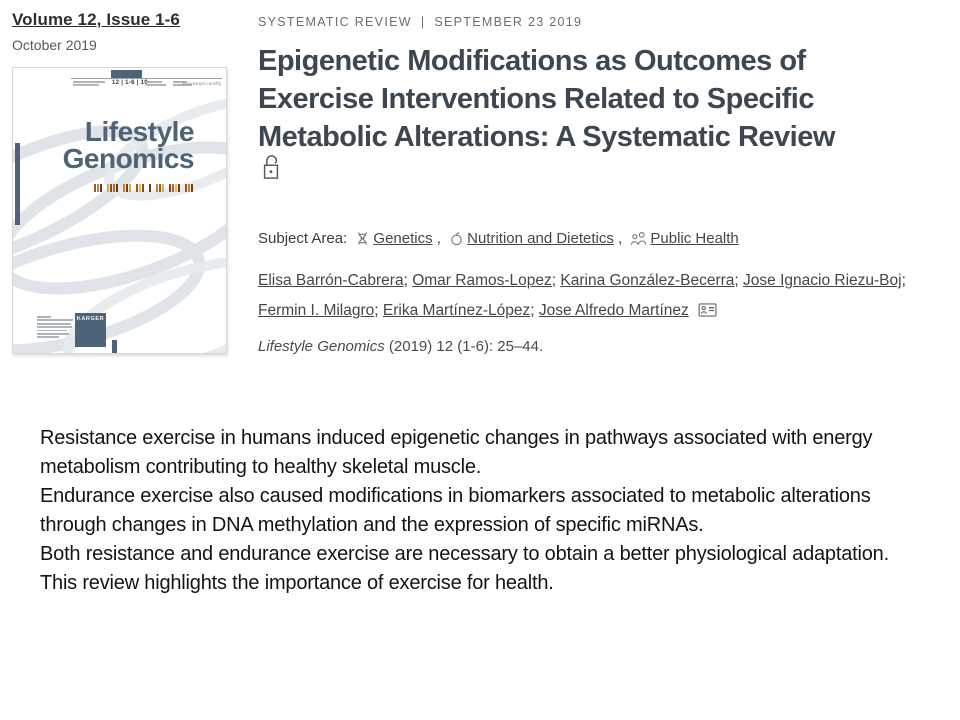 This screenshot has width=960, height=720. Describe the element at coordinates (321, 346) in the screenshot. I see `citation-journal-name: Lifestyle Genomics` at that location.